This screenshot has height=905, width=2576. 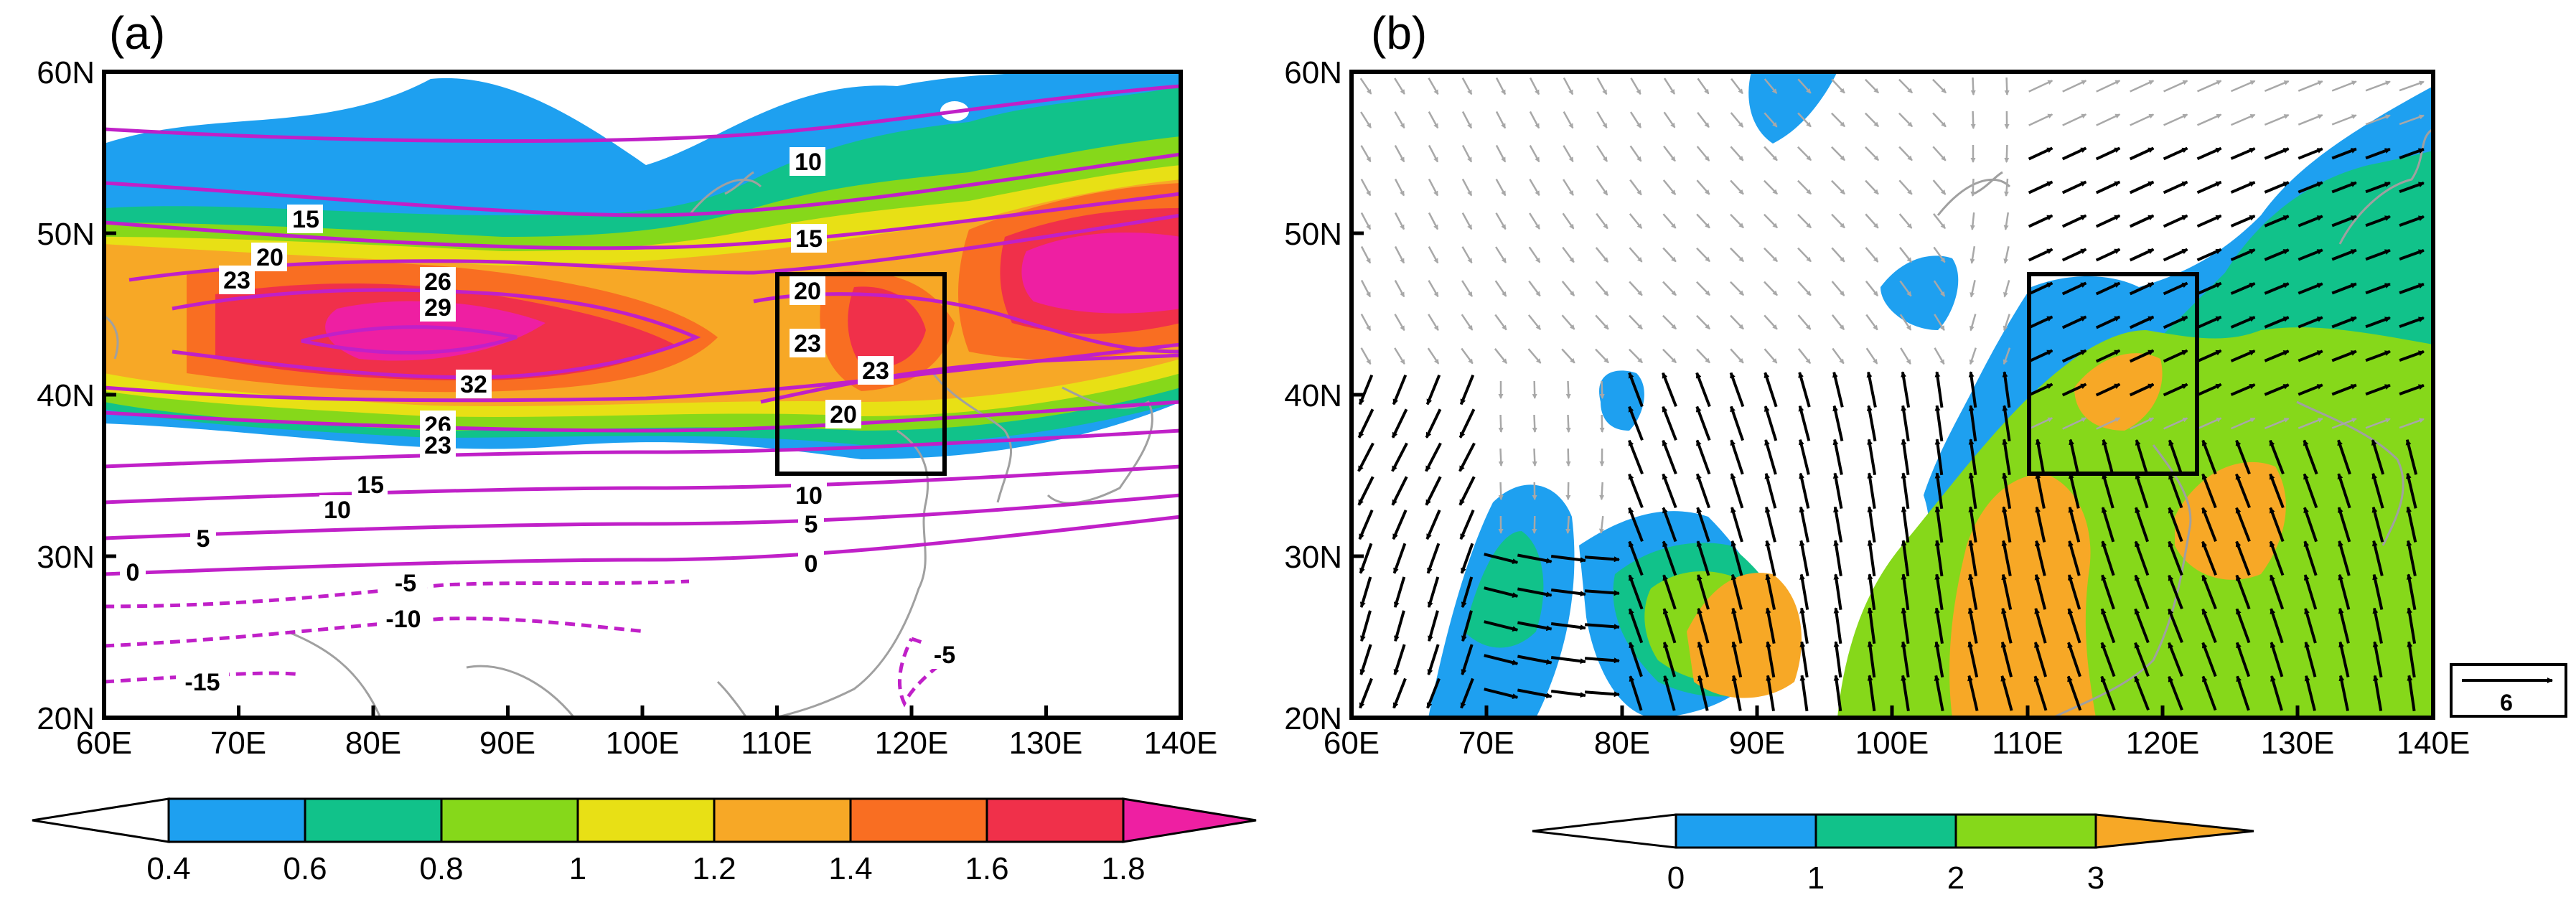 I want to click on contour-label: 20, so click(x=269, y=257).